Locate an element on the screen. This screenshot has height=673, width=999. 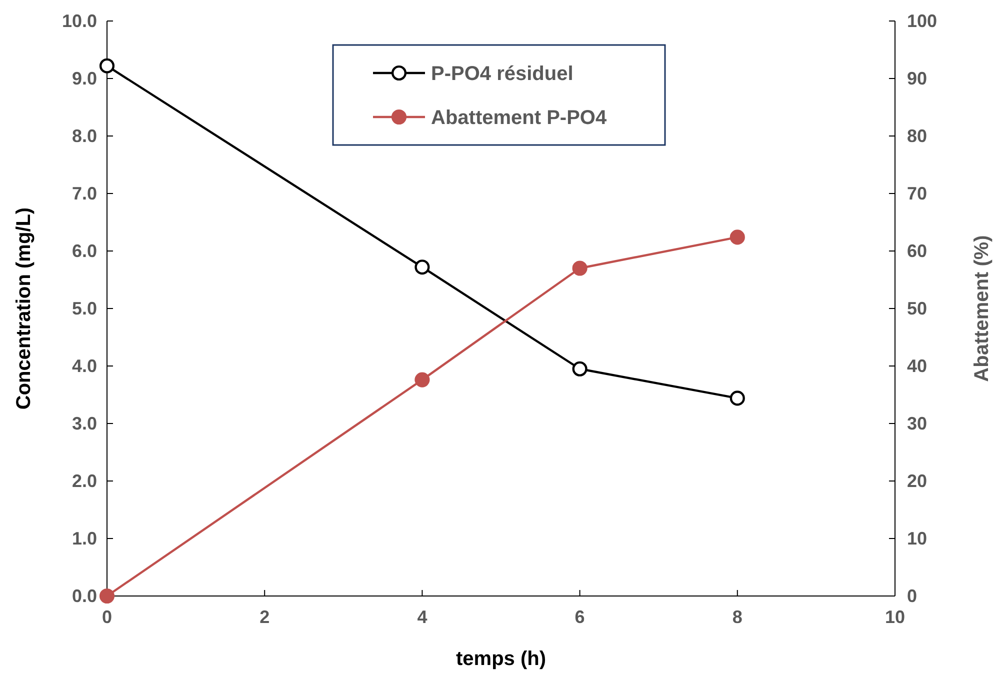
x-tick-label: 10 is located at coordinates (895, 616).